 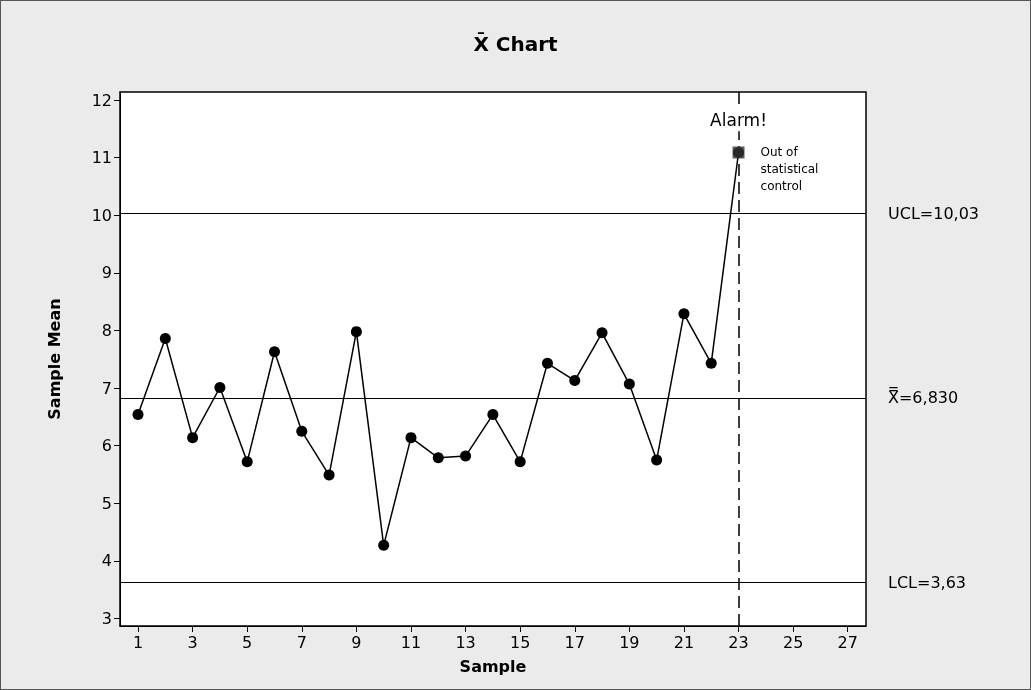 I want to click on x-axis-title: Sample, so click(x=493, y=666).